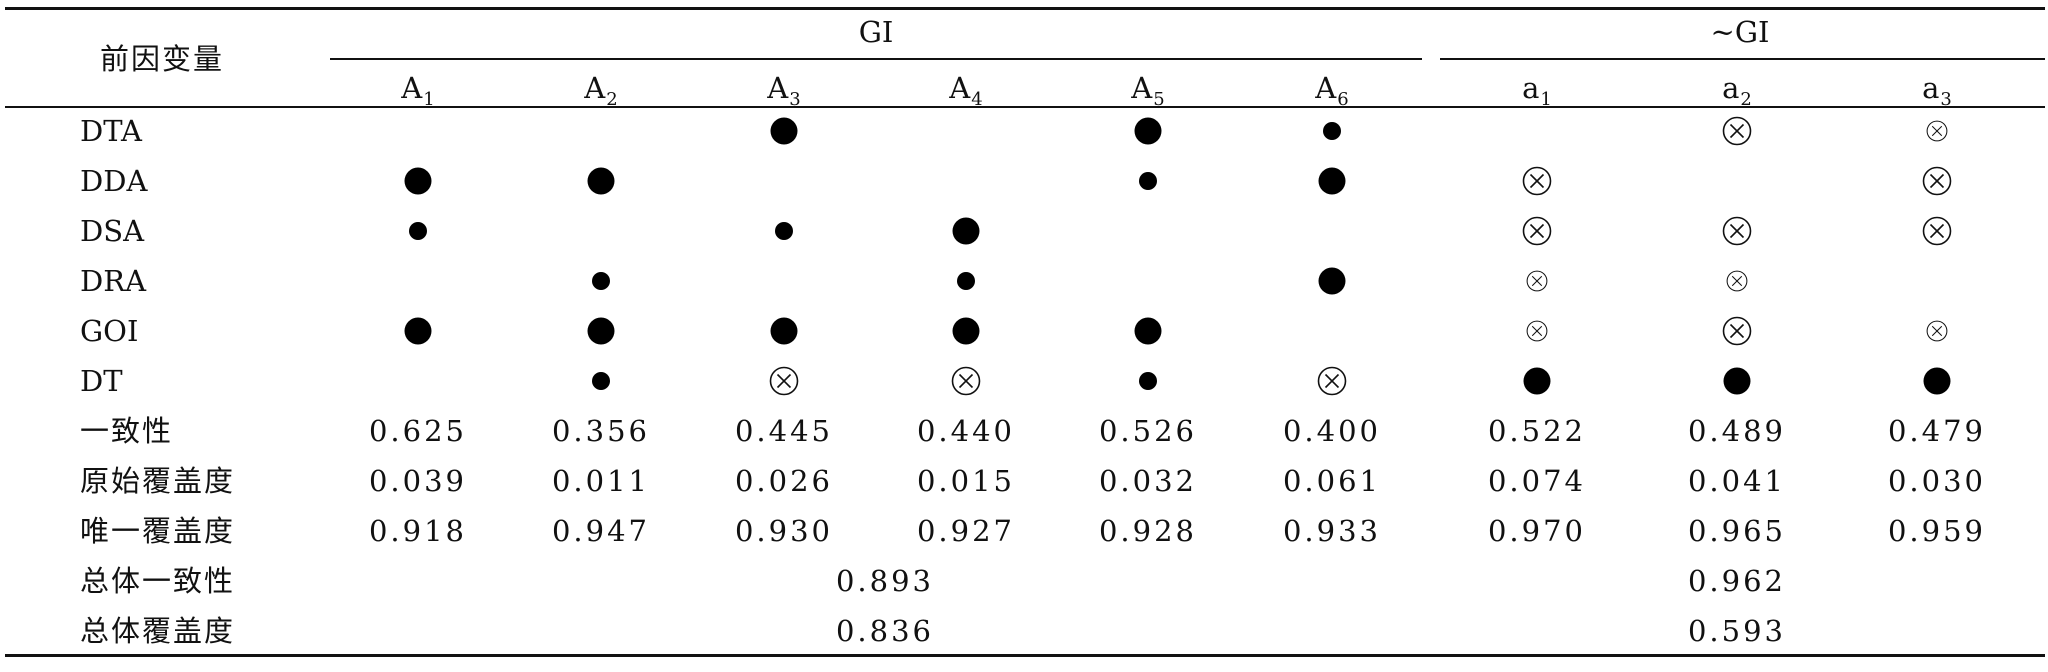 The image size is (2048, 672). What do you see at coordinates (966, 531) in the screenshot?
I see `metric-value: 0.927` at bounding box center [966, 531].